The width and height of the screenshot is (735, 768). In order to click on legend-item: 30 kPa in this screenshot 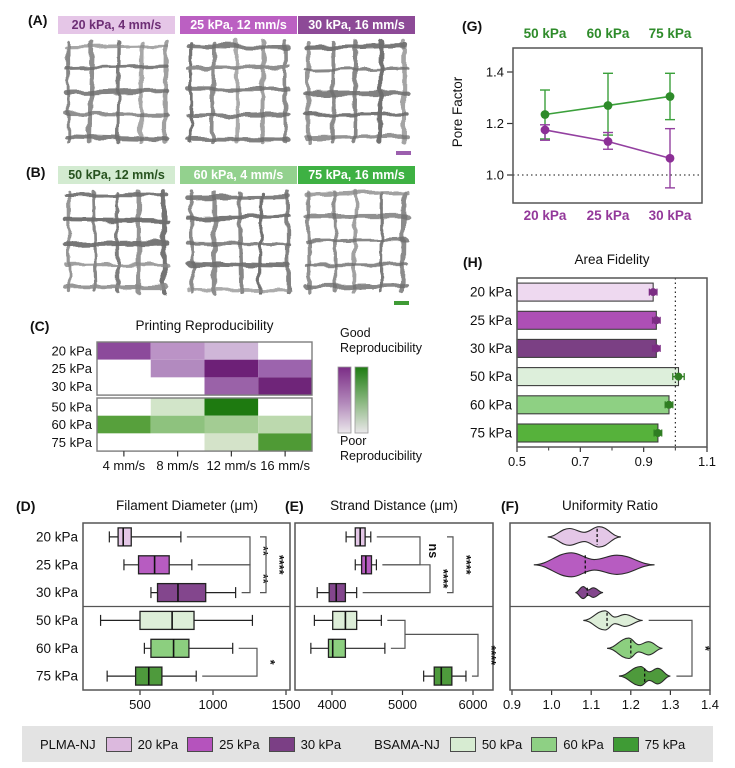, I will do `click(305, 744)`.